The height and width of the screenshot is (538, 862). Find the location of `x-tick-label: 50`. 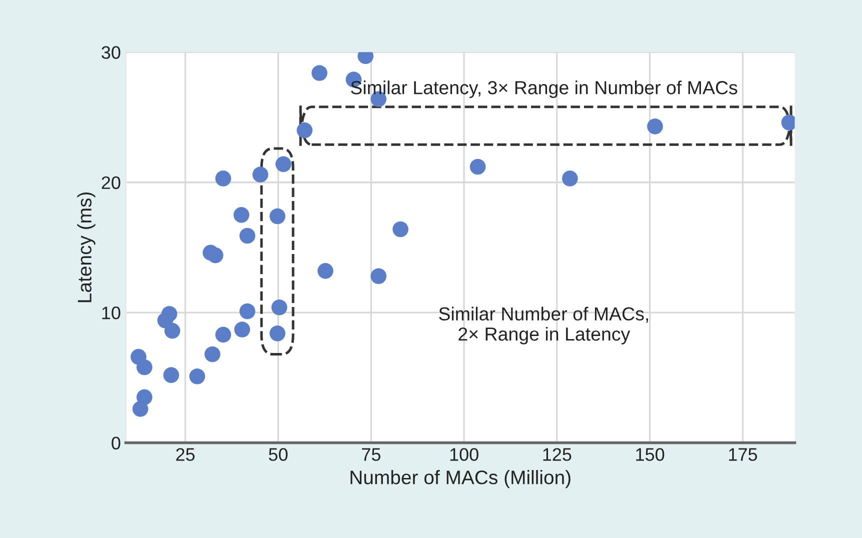

x-tick-label: 50 is located at coordinates (278, 454).